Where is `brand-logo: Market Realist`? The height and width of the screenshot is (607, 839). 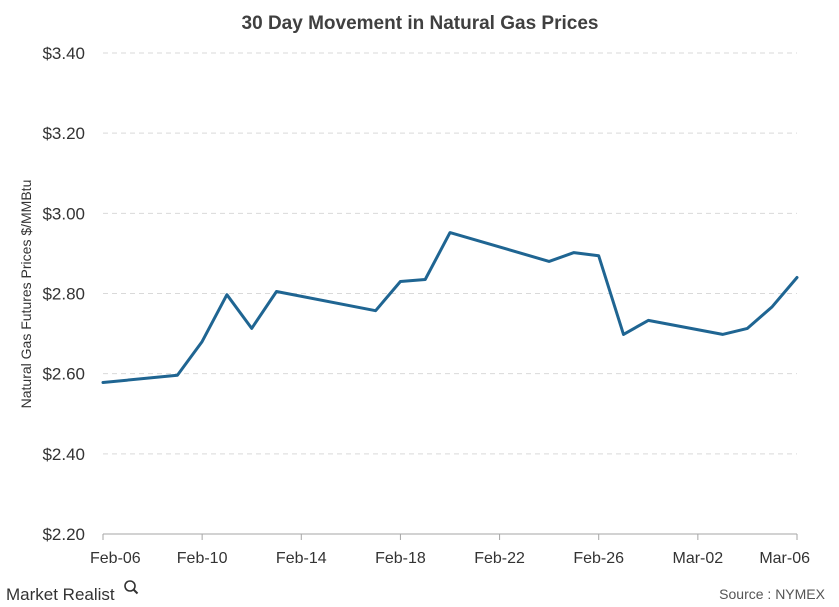 brand-logo: Market Realist is located at coordinates (72, 592).